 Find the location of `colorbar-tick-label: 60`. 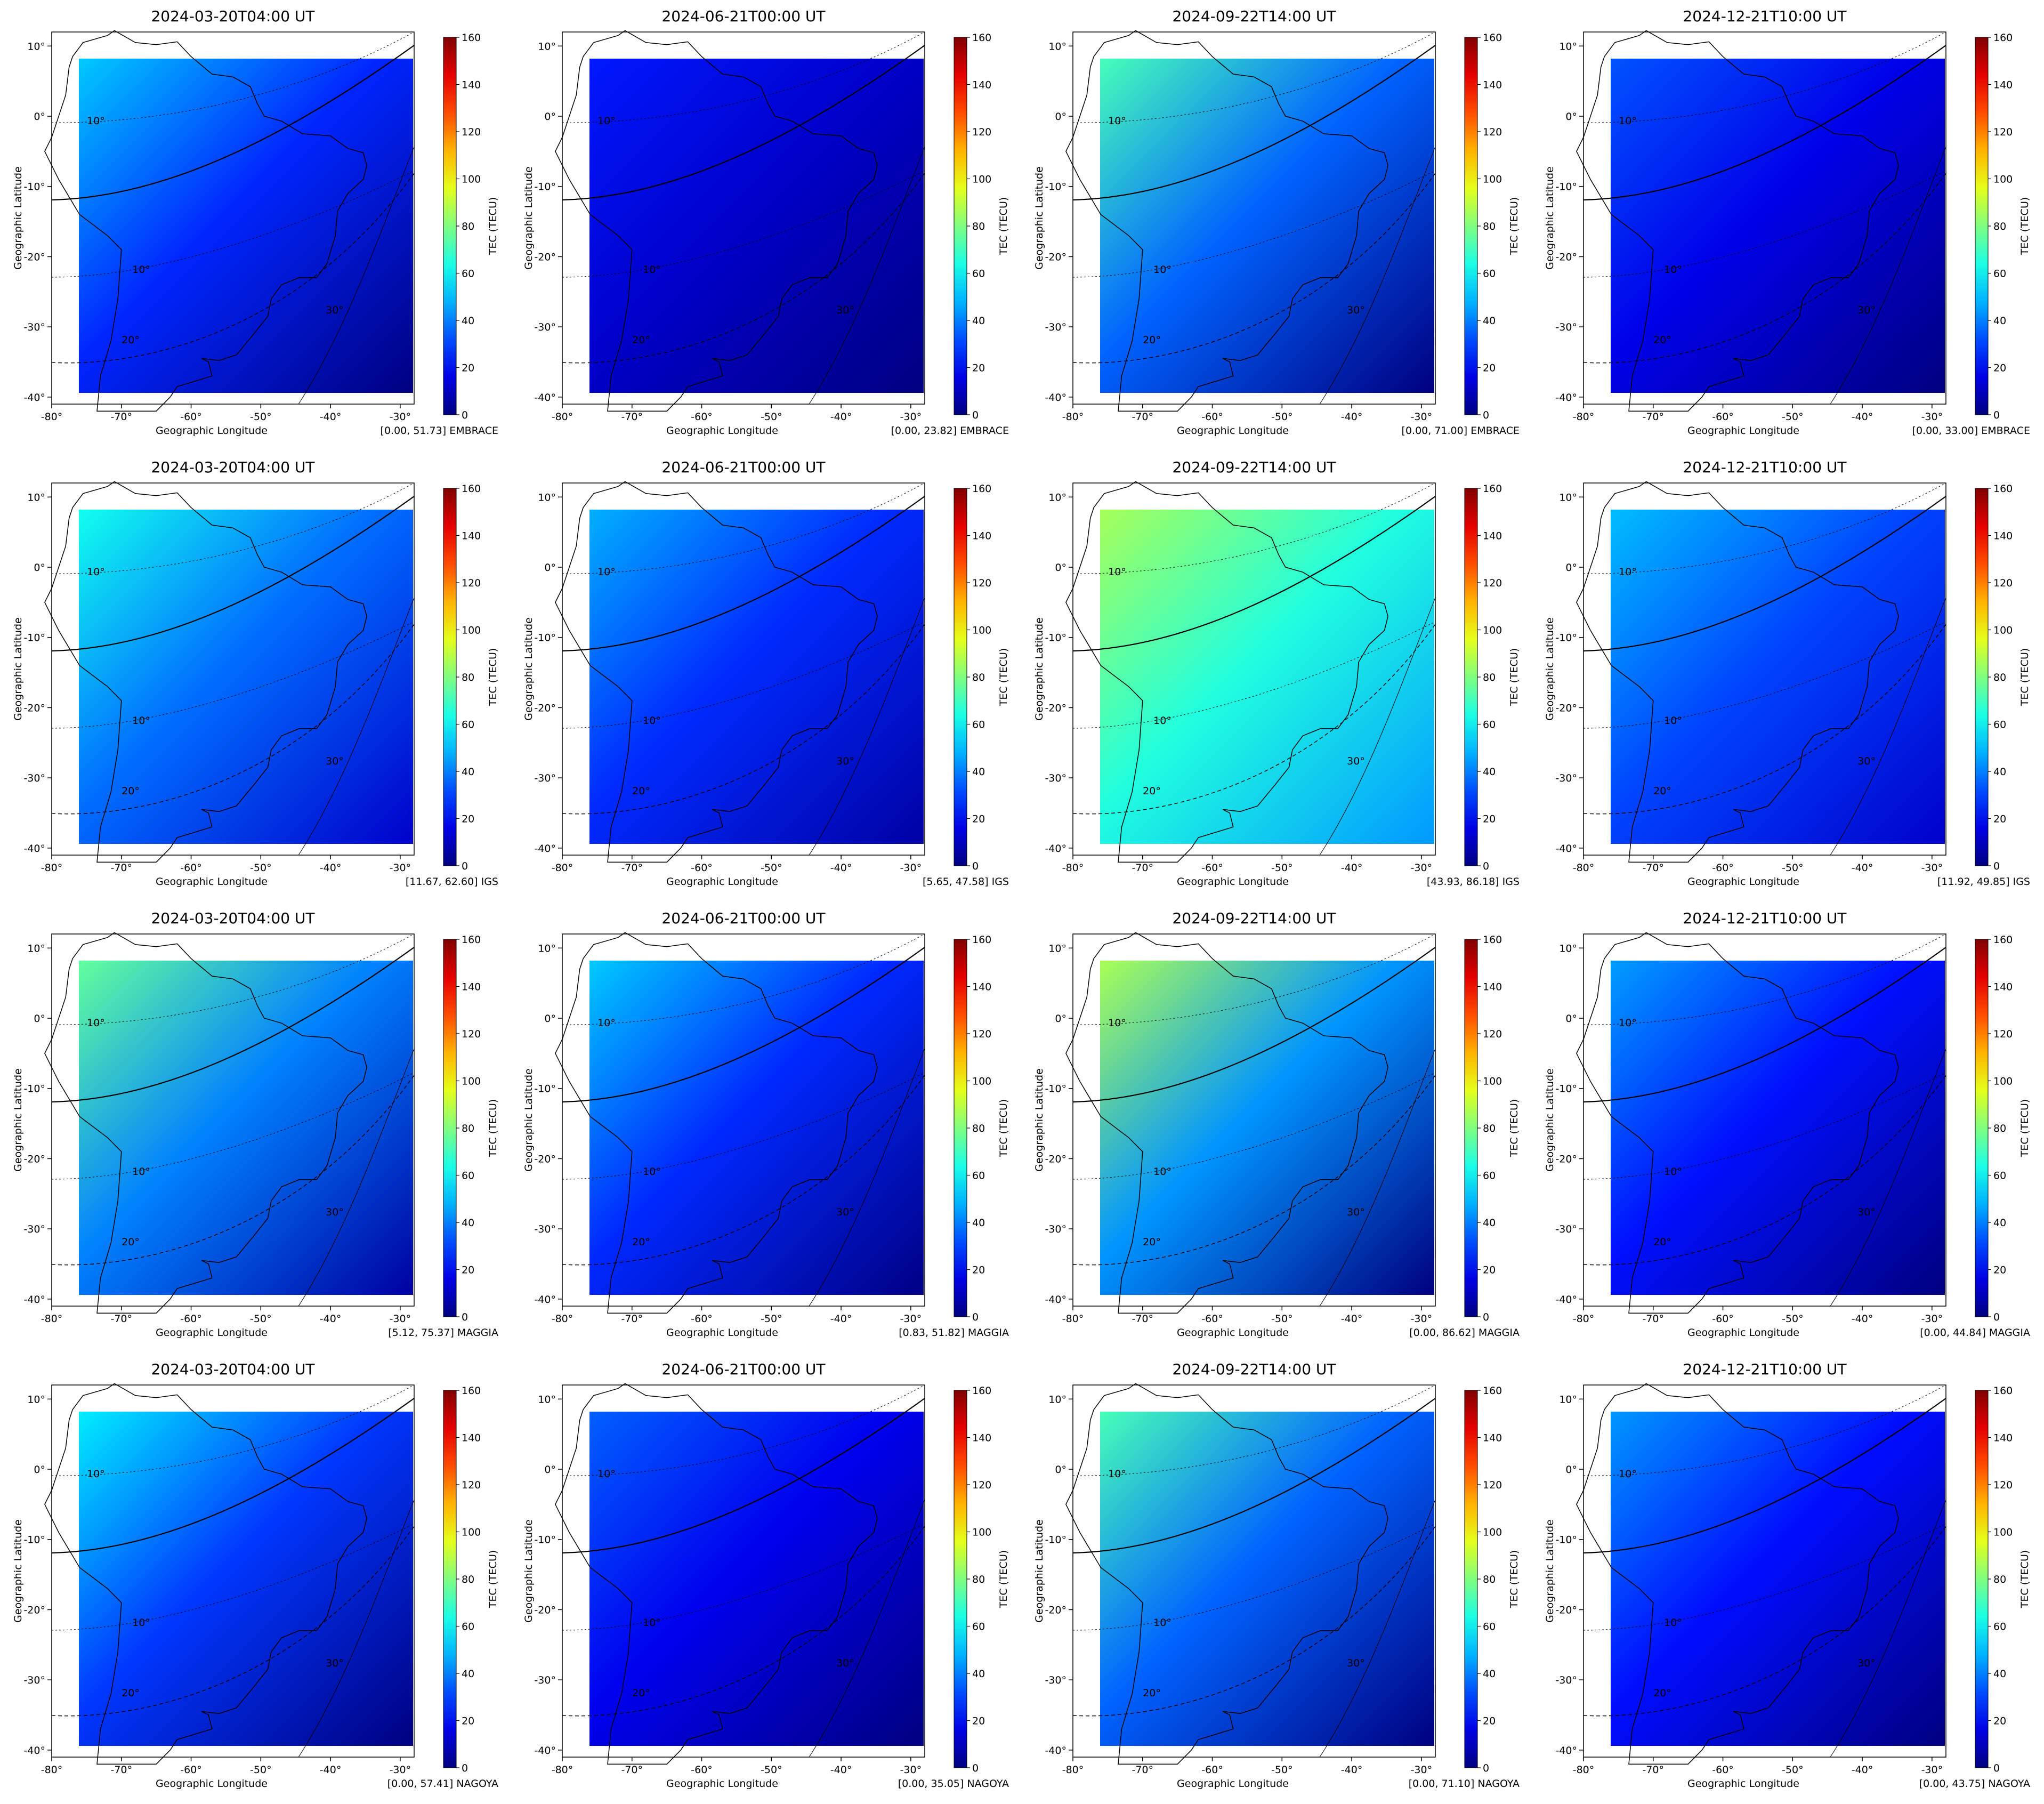

colorbar-tick-label: 60 is located at coordinates (468, 1627).